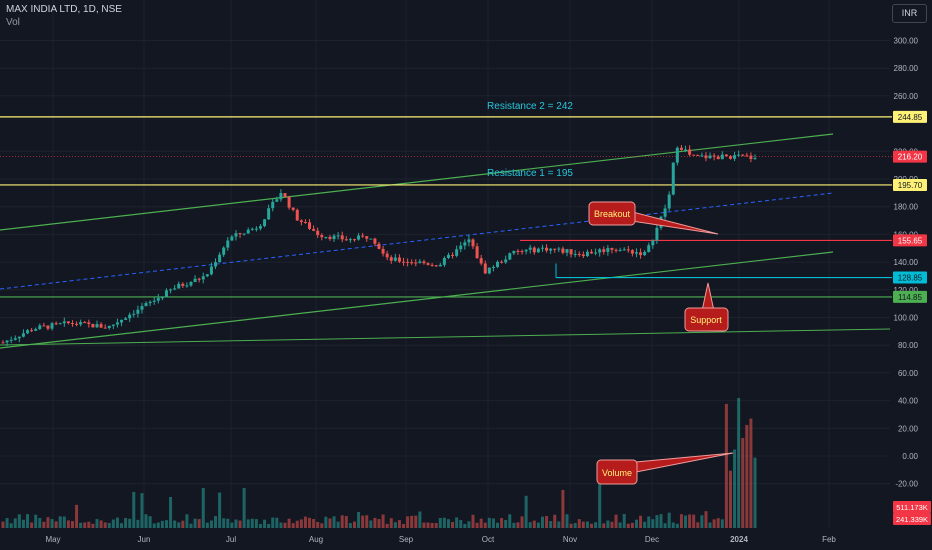 Image resolution: width=932 pixels, height=550 pixels. I want to click on level-tag, so click(910, 184).